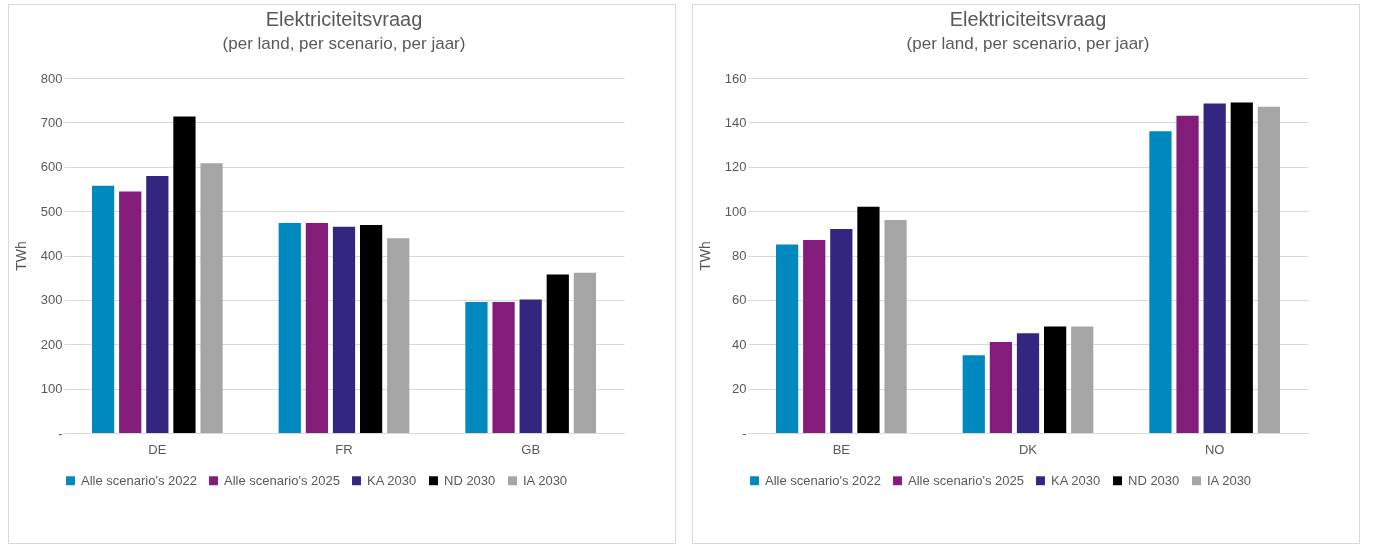 The height and width of the screenshot is (553, 1382). Describe the element at coordinates (735, 167) in the screenshot. I see `y-tick-label: 120` at that location.